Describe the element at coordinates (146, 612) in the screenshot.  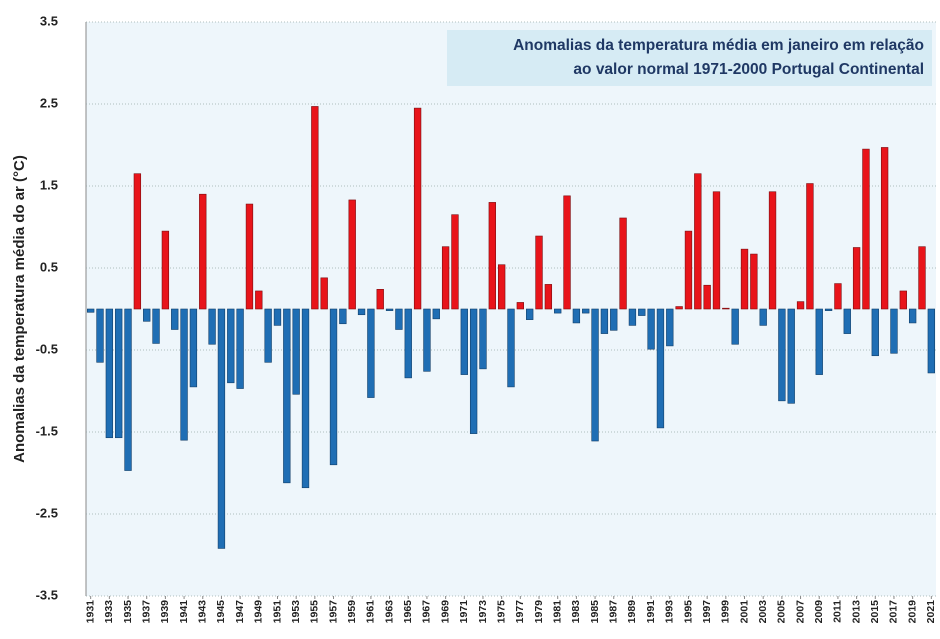
I see `x-tick-label: 1937` at that location.